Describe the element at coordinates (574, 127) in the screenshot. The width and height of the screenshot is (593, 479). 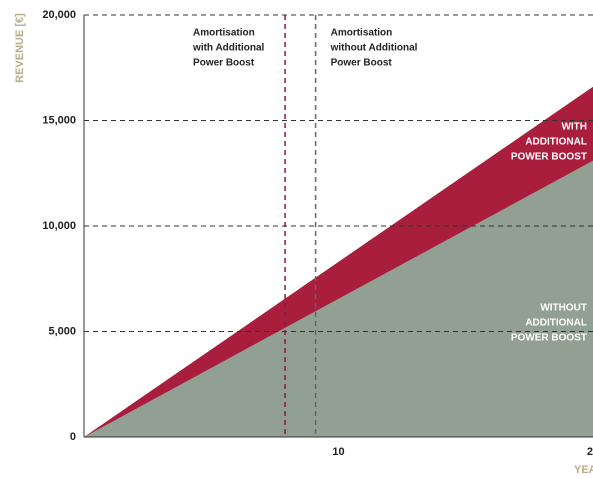
I see `series-label: WITH` at that location.